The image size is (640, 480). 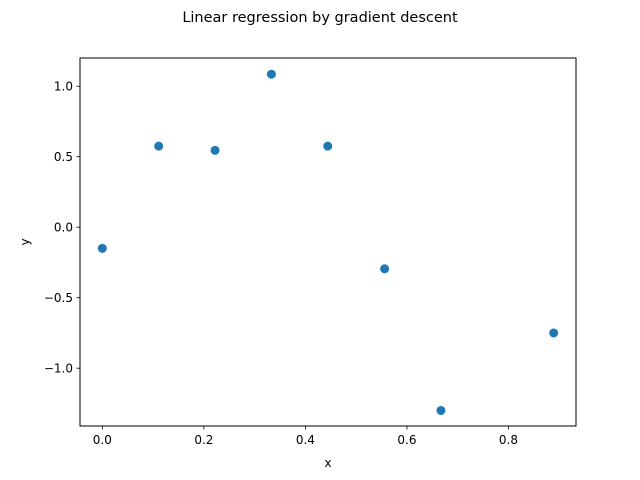 I want to click on y-tick-label: 0.0, so click(x=63, y=228).